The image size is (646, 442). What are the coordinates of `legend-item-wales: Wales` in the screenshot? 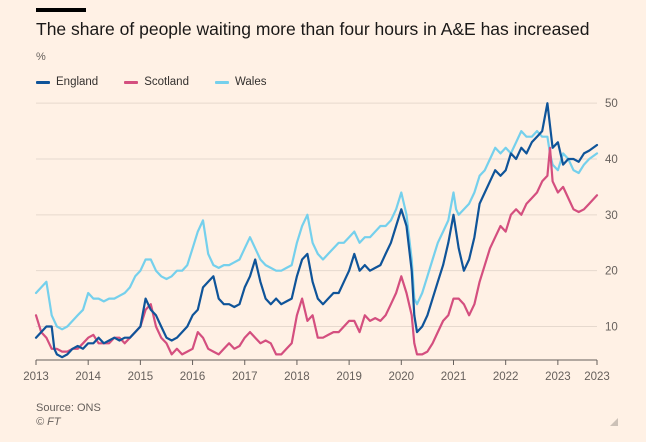 It's located at (240, 82).